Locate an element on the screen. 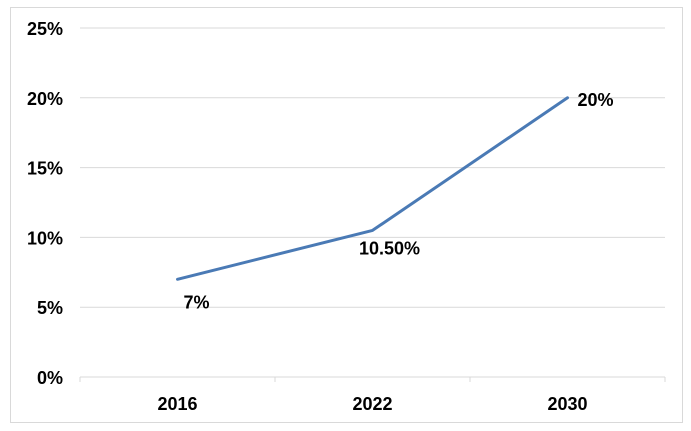 Image resolution: width=691 pixels, height=431 pixels. y-tick-label: 10% is located at coordinates (45, 238).